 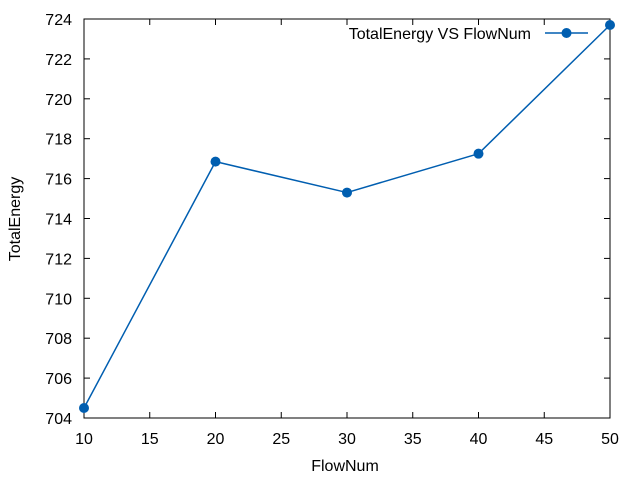 What do you see at coordinates (345, 466) in the screenshot?
I see `x-axis-title: FlowNum` at bounding box center [345, 466].